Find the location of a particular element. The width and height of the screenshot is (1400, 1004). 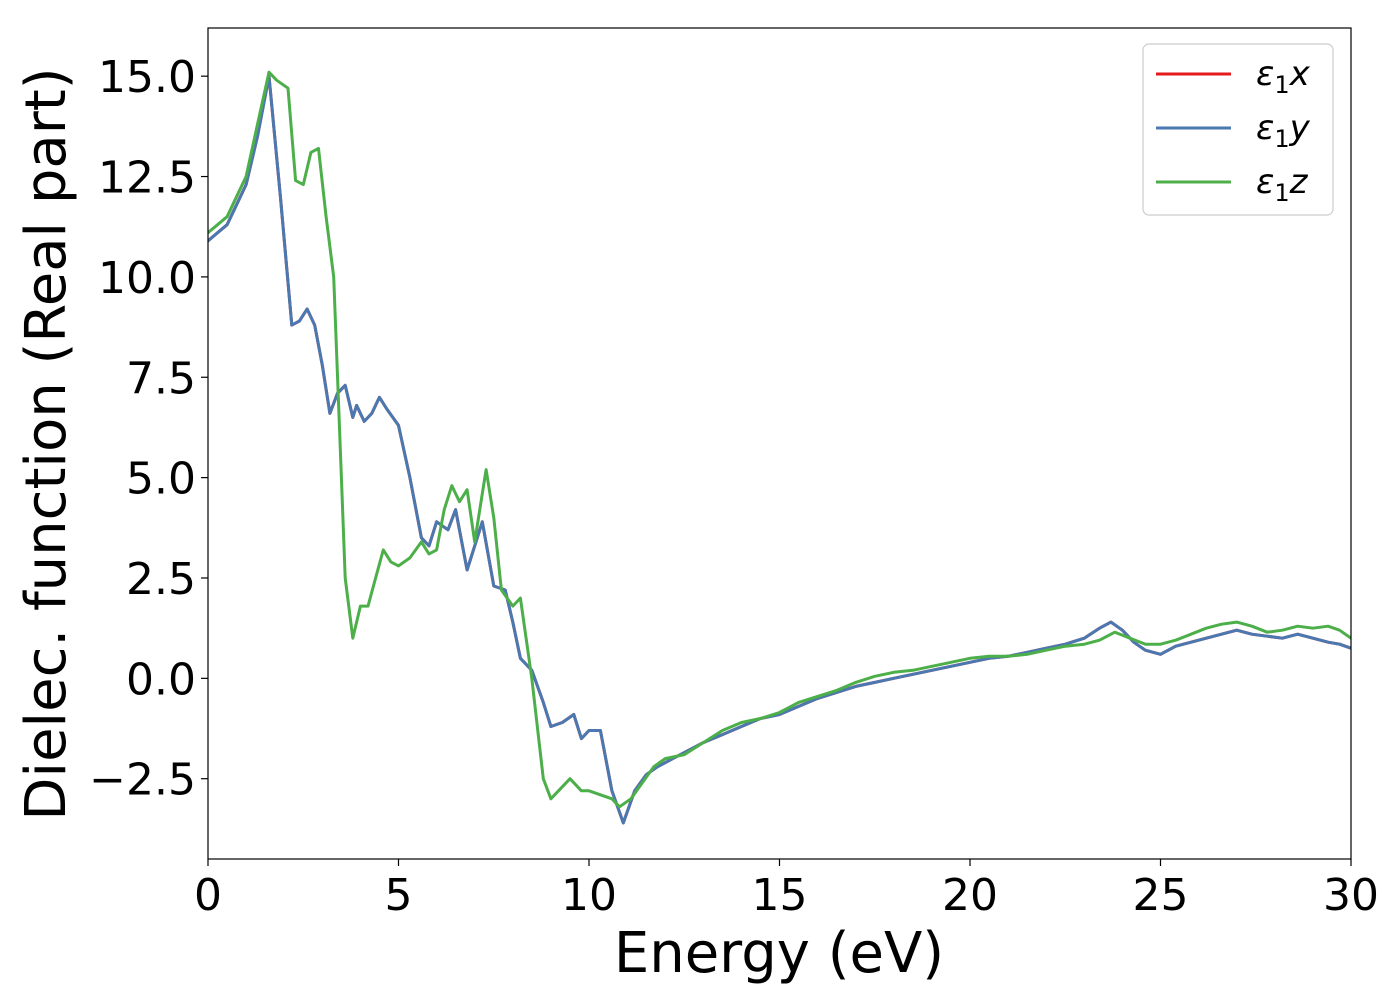

y-tick-label: 2.5 is located at coordinates (161, 579).